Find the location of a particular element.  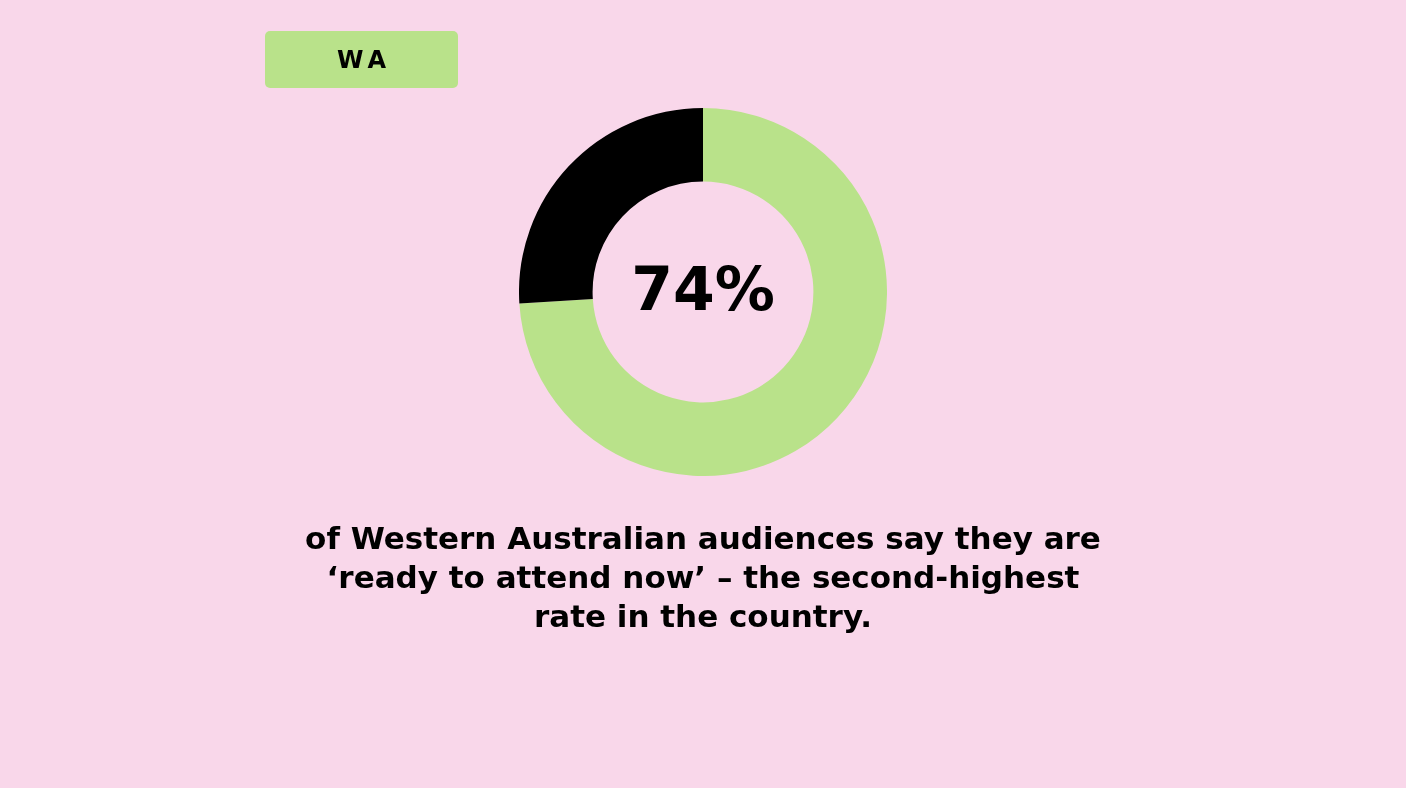

text: of Western Australian audiences say they are ‘ready to attend now’ – the second-highest rate in the country. is located at coordinates (703, 577).